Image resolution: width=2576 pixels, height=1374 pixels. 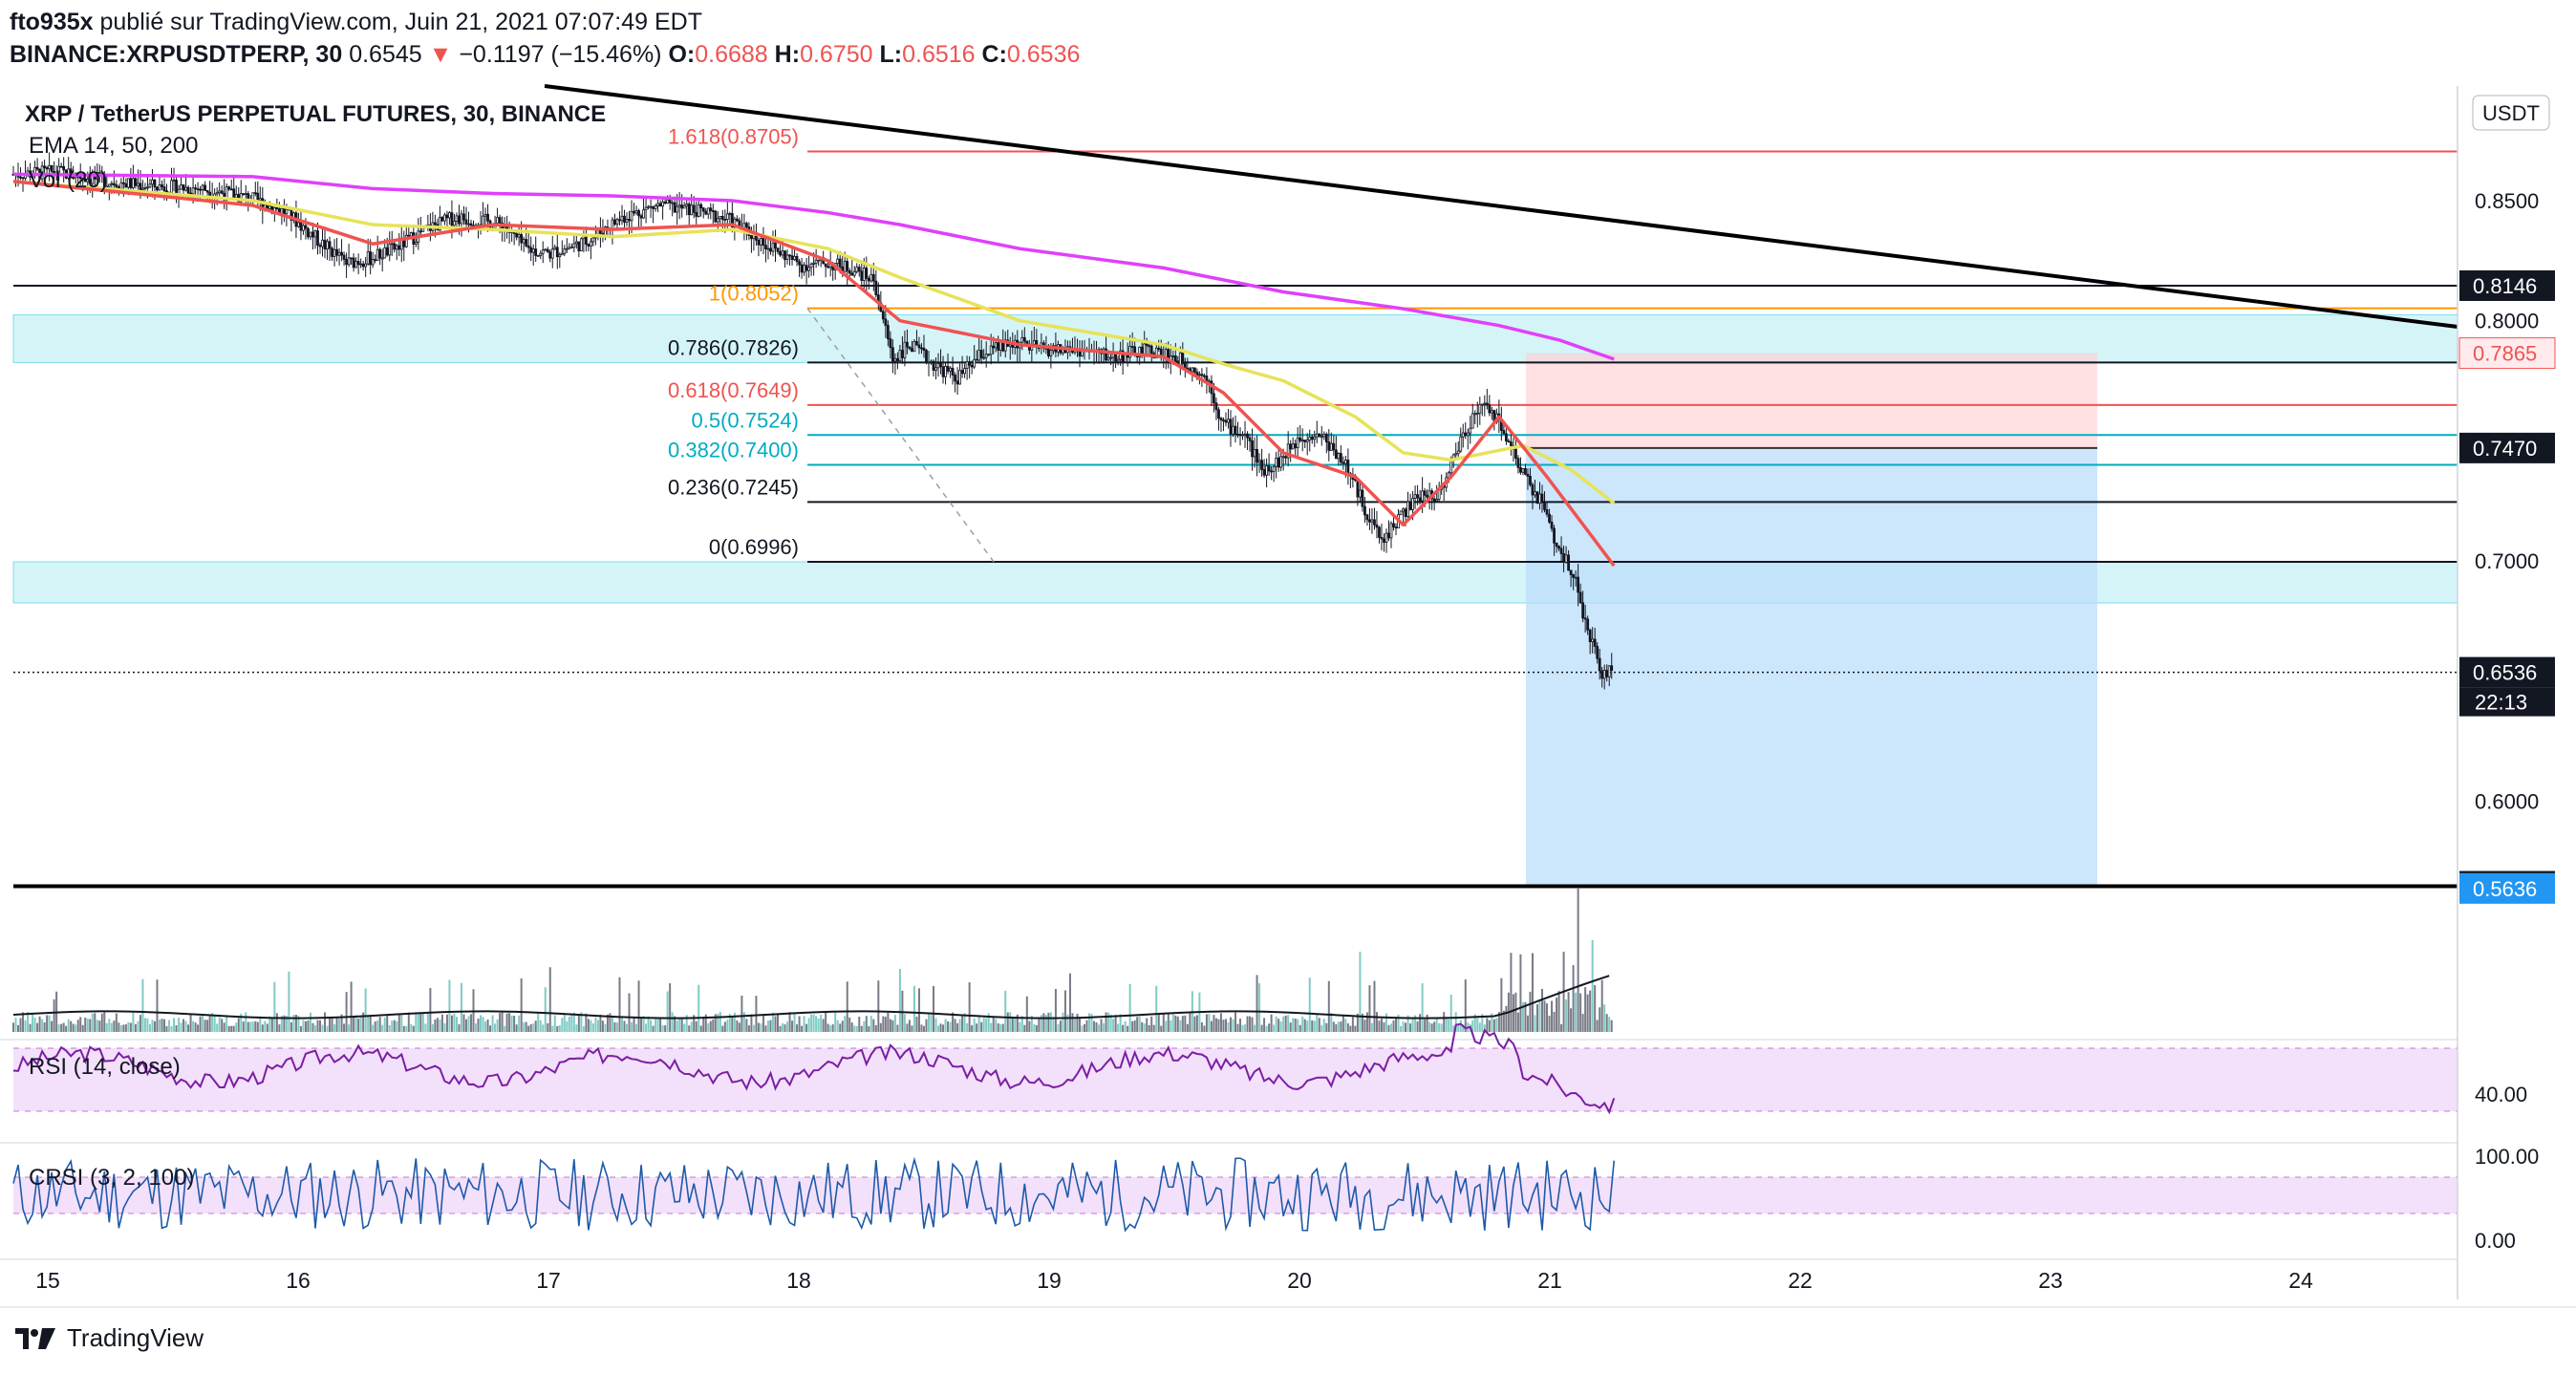 What do you see at coordinates (2501, 1094) in the screenshot?
I see `rsi-tick: 40.00` at bounding box center [2501, 1094].